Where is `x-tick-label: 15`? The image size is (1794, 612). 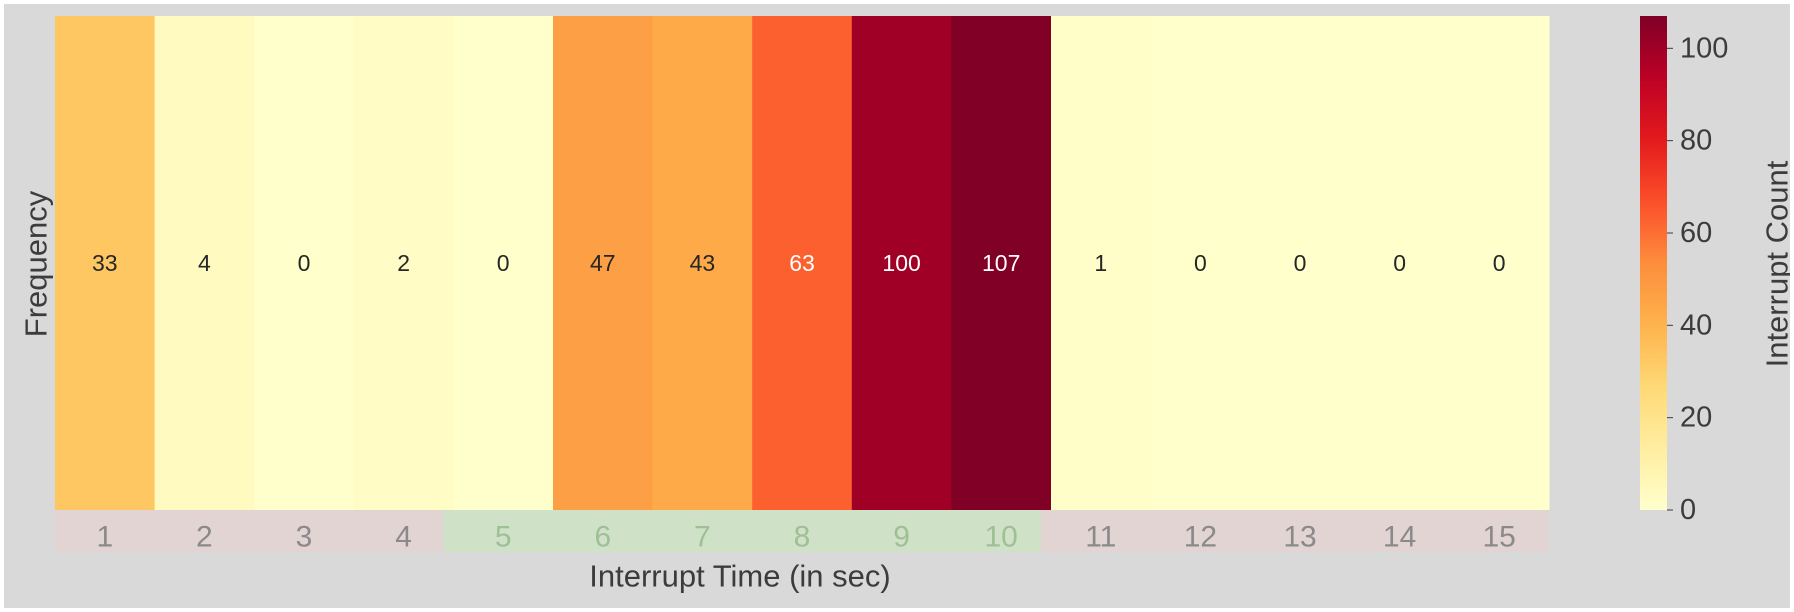 x-tick-label: 15 is located at coordinates (1499, 537).